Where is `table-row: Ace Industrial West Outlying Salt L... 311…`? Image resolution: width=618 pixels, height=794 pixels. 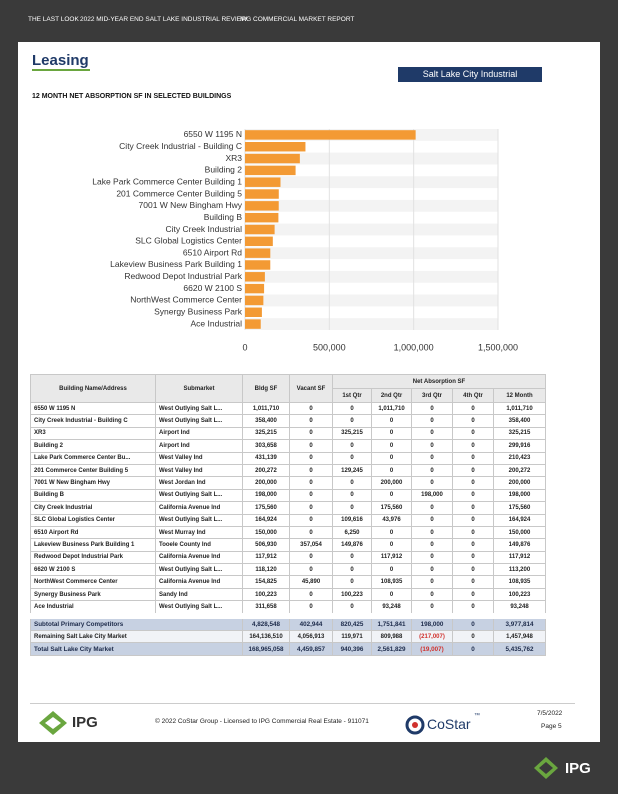
table-row: Ace Industrial West Outlying Salt L... 311… is located at coordinates (288, 608).